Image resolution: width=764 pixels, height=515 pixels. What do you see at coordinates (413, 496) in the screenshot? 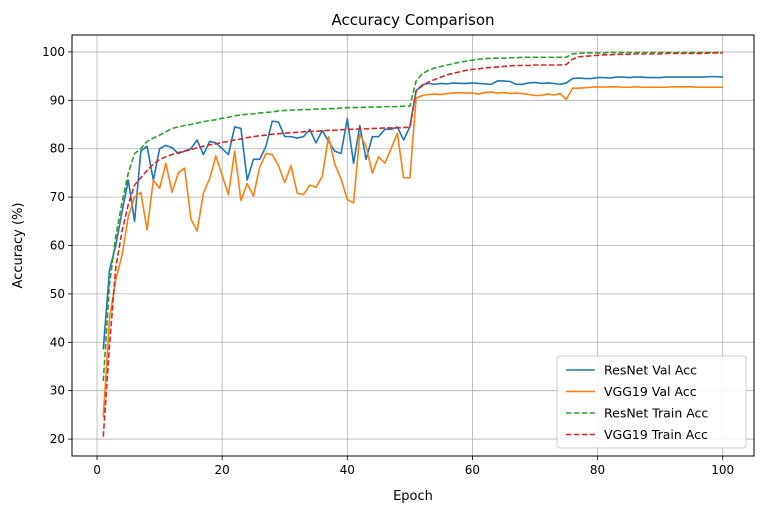
I see `x-axis-label: Epoch` at bounding box center [413, 496].